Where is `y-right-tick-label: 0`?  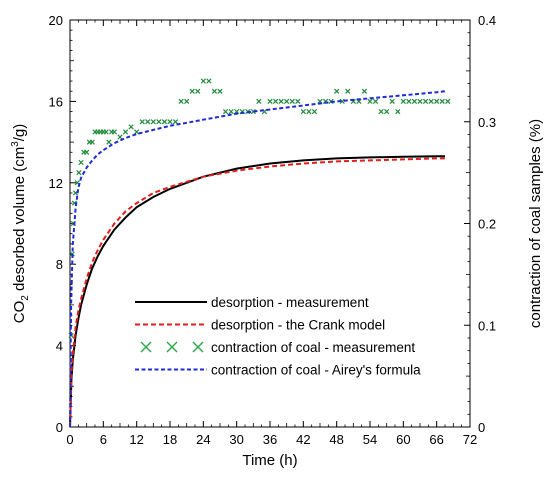
y-right-tick-label: 0 is located at coordinates (481, 427).